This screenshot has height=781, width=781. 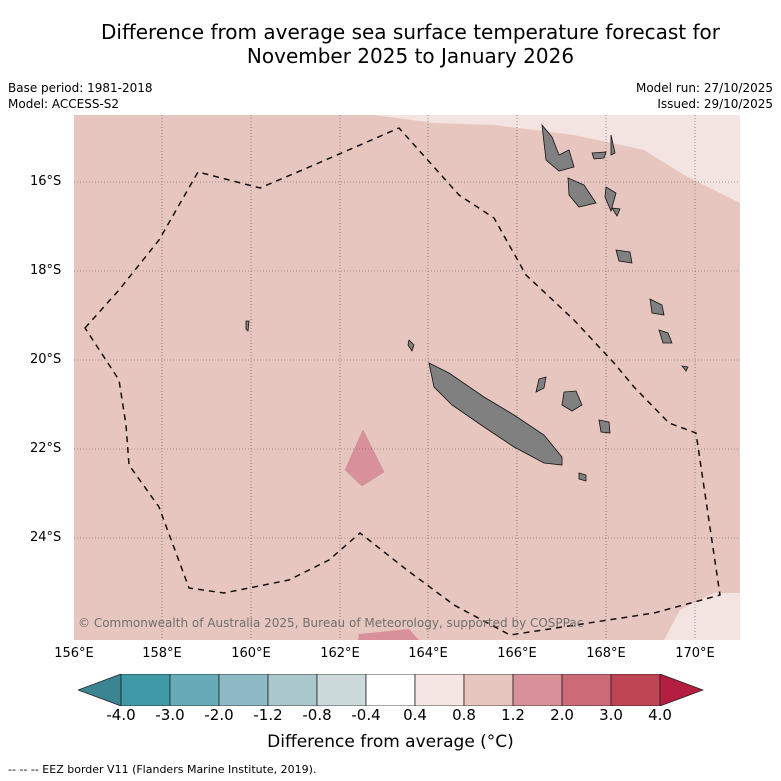 I want to click on colorbar-under-arrow, so click(x=100, y=690).